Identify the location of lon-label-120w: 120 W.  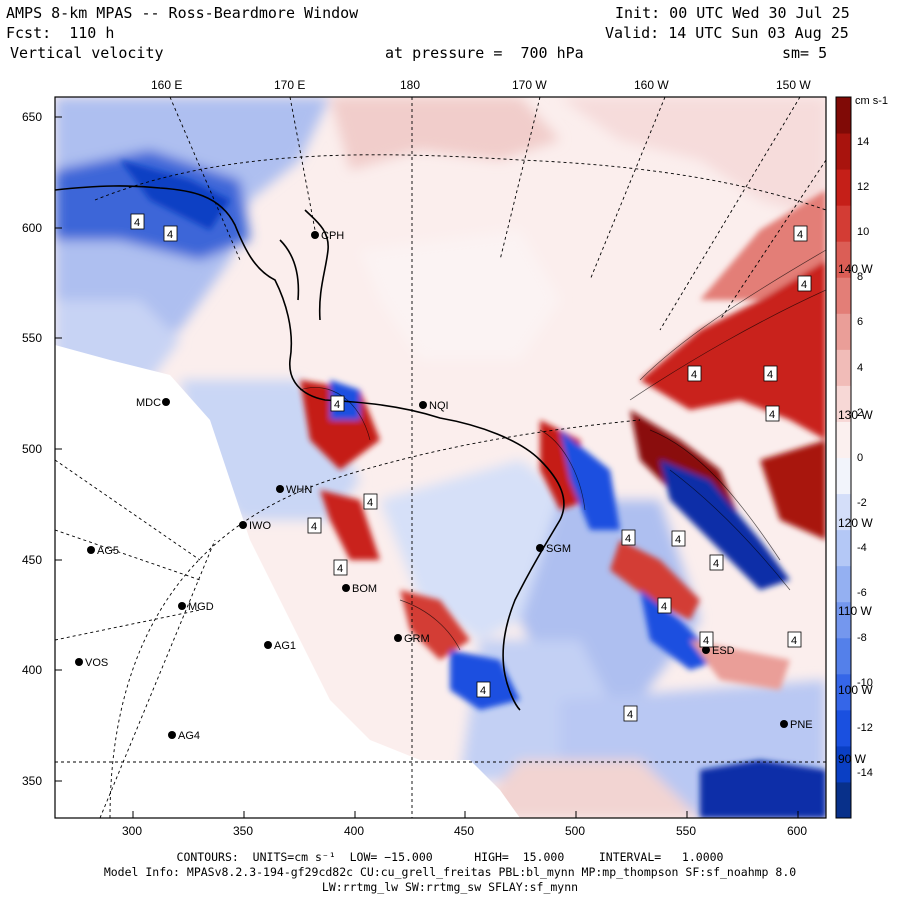
(855, 523).